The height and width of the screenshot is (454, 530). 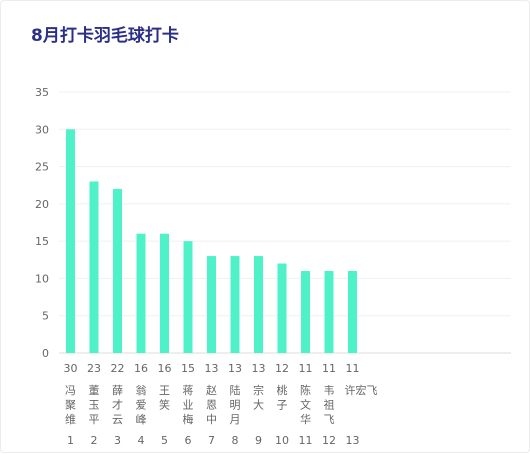 What do you see at coordinates (42, 241) in the screenshot?
I see `y-tick-label: 15` at bounding box center [42, 241].